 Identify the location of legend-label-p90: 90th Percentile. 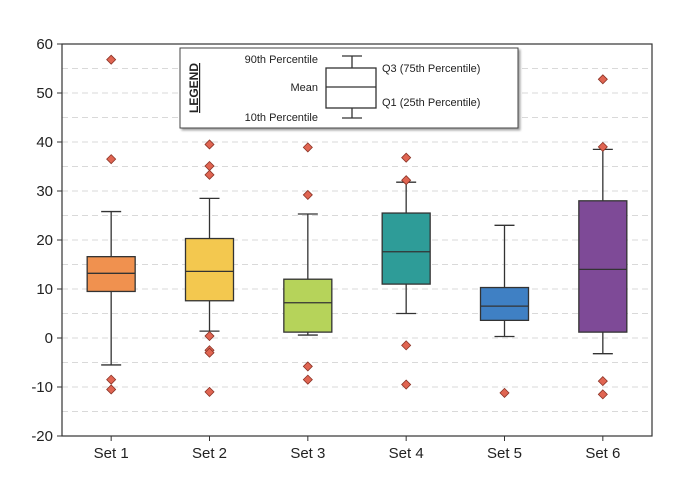
(281, 60).